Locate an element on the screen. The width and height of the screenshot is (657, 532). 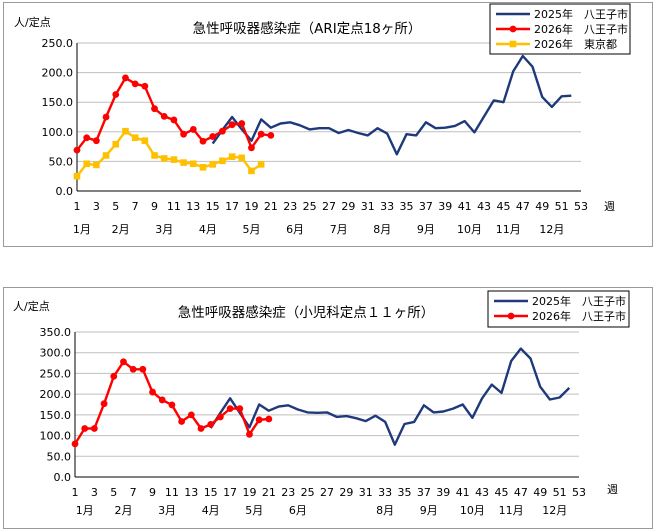
x-tick-label: 53 is located at coordinates (581, 206).